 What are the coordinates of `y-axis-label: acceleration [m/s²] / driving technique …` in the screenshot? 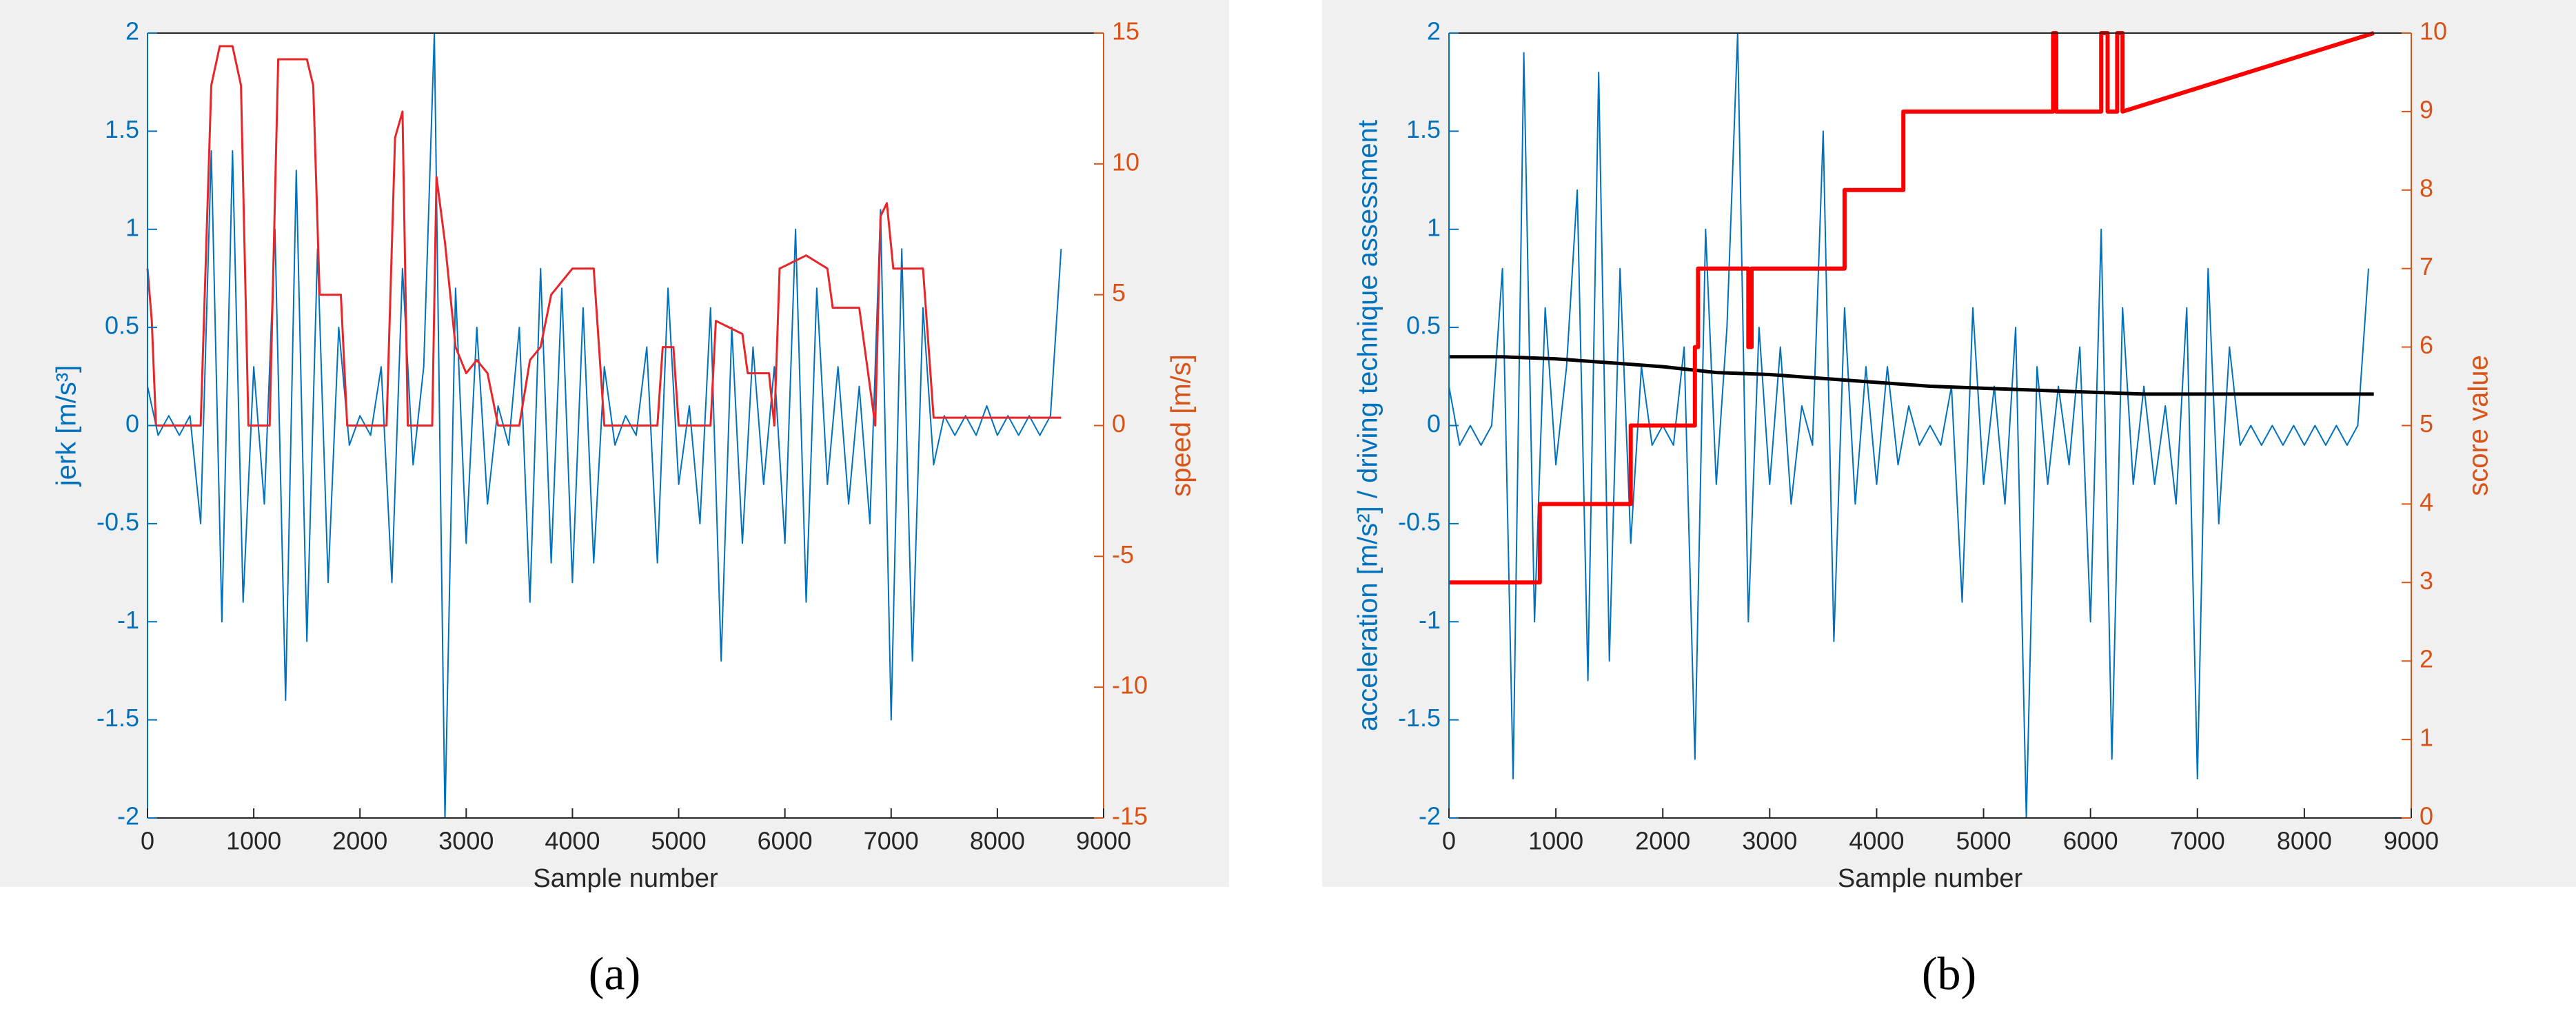 It's located at (1368, 425).